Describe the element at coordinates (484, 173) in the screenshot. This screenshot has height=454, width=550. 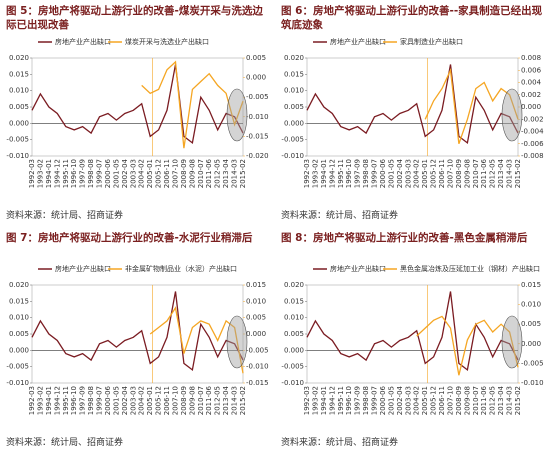
I see `x-tick-label: 2011-06` at that location.